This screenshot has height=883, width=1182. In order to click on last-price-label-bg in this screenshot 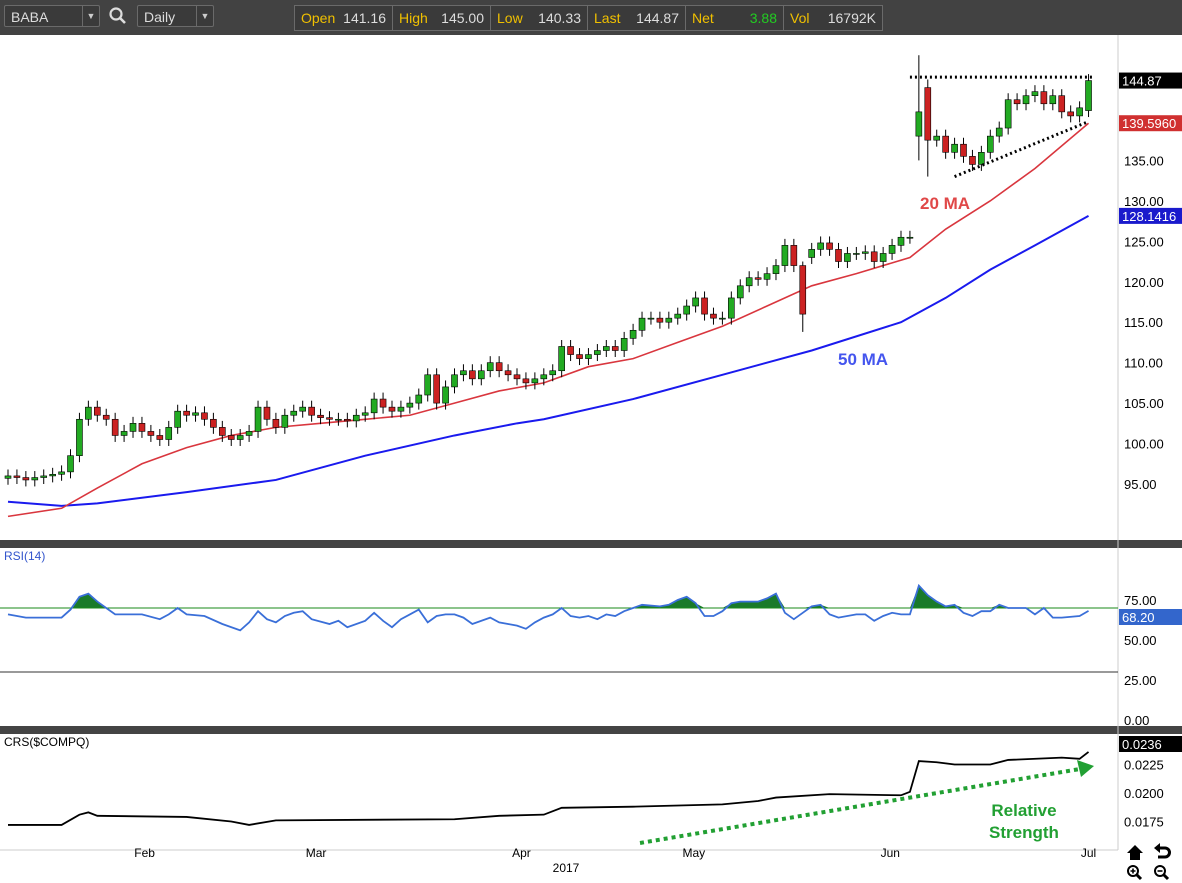, I will do `click(1150, 80)`.